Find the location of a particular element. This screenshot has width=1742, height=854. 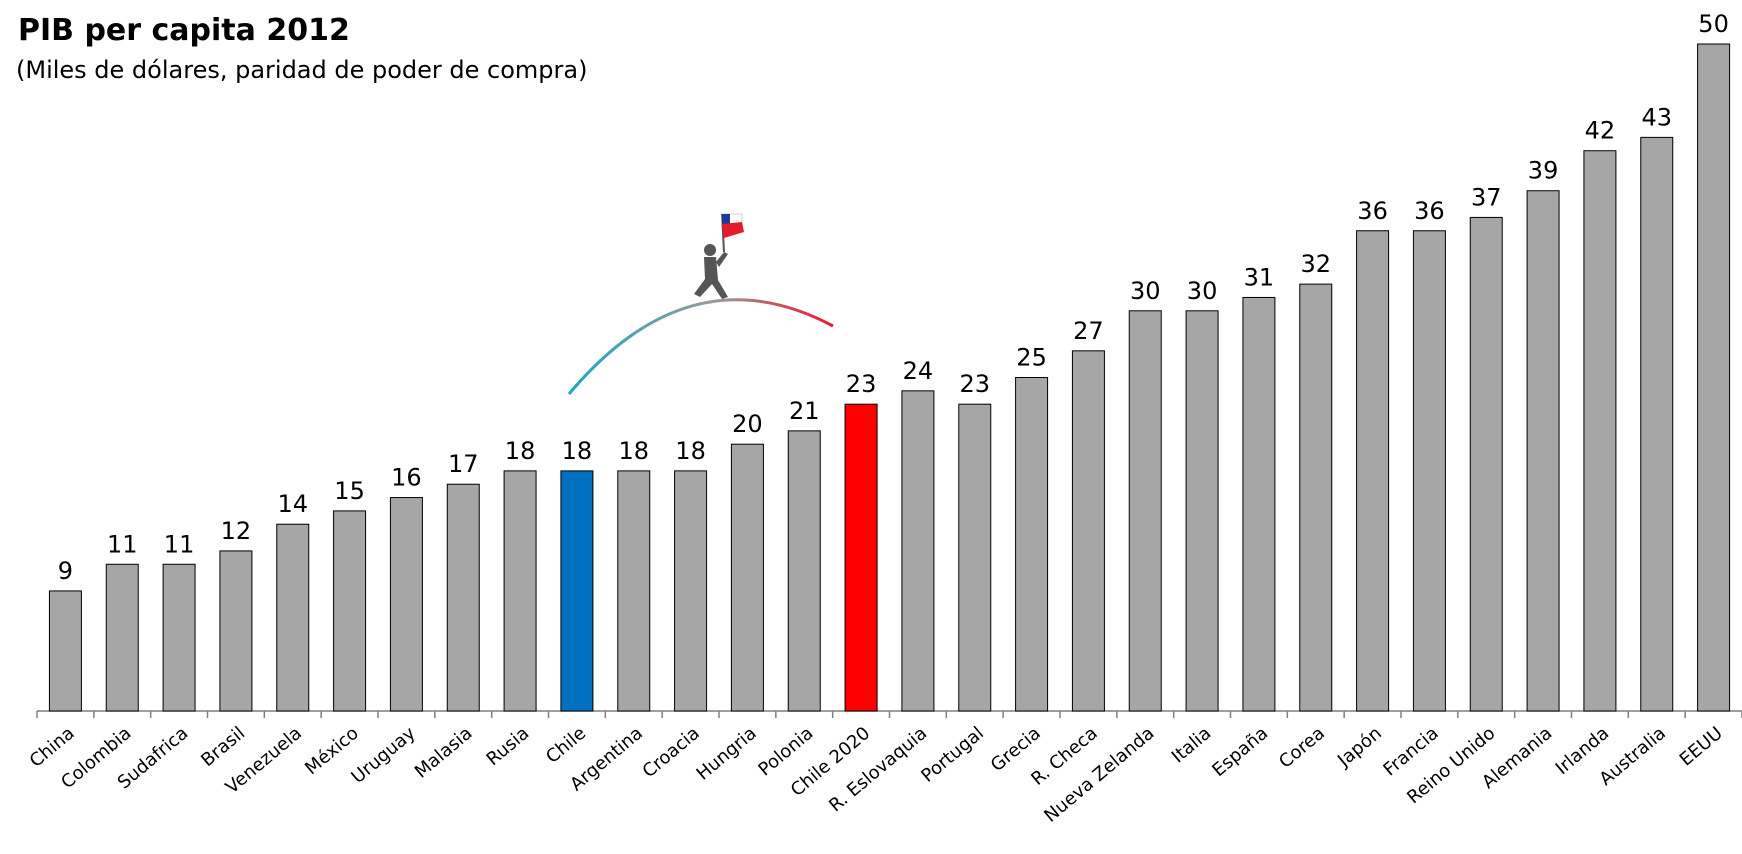

x-tick-label: Rusia is located at coordinates (508, 746).